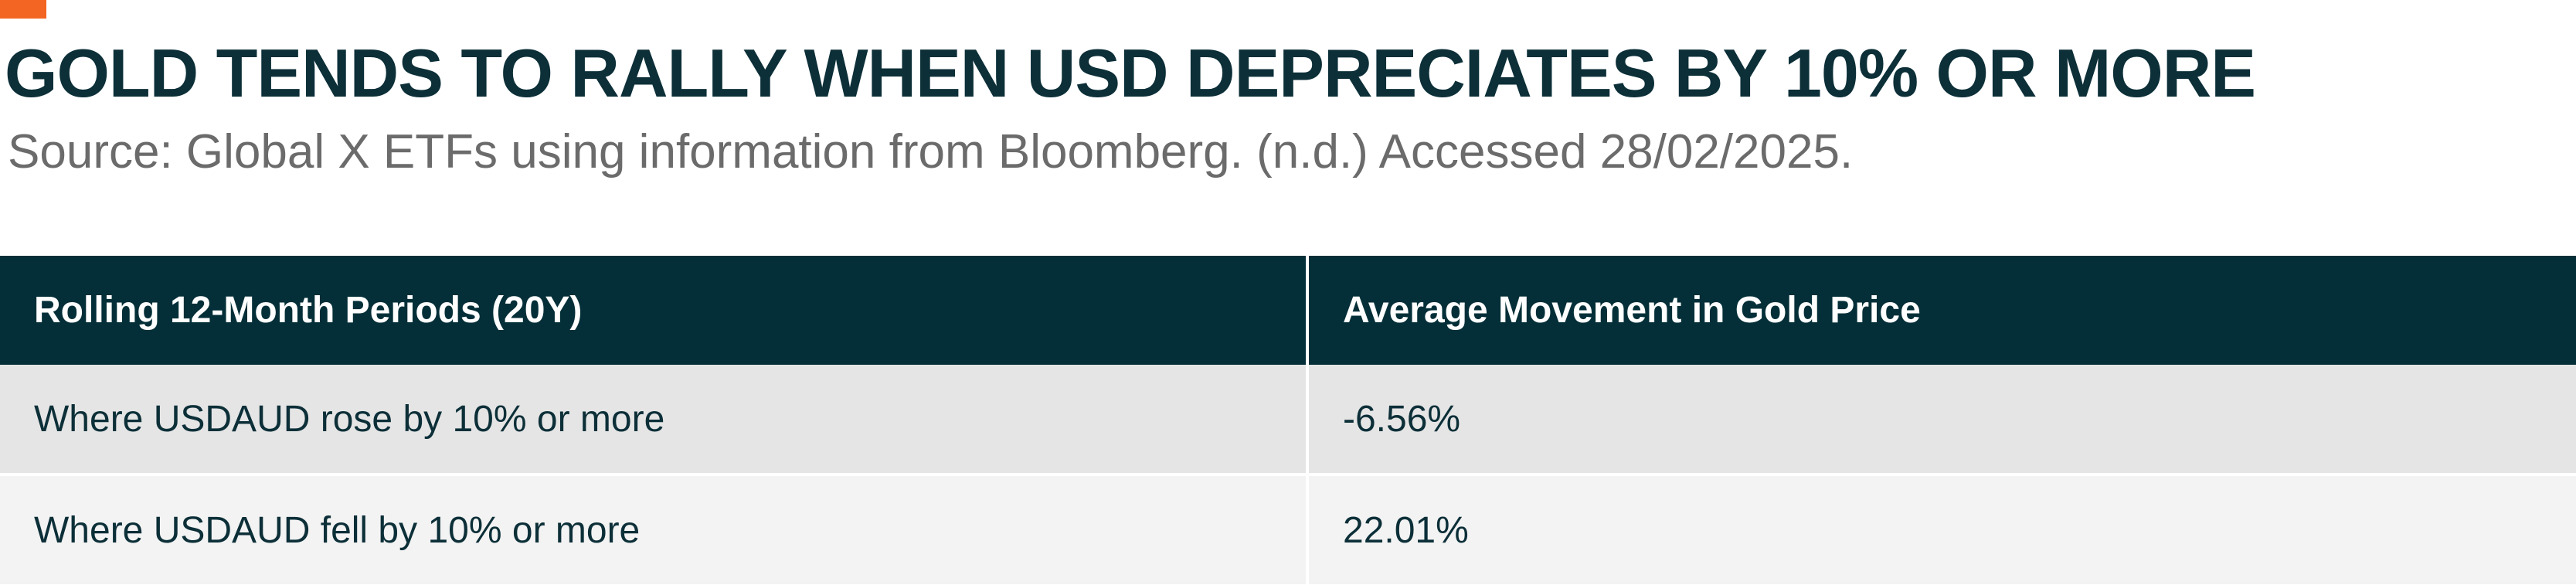 The image size is (2576, 585). What do you see at coordinates (653, 420) in the screenshot?
I see `row-label-cell: Where USDAUD rose by 10% or more` at bounding box center [653, 420].